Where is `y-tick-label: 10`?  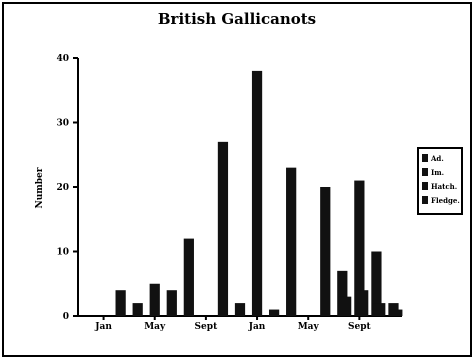 y-tick-label: 10 is located at coordinates (62, 253).